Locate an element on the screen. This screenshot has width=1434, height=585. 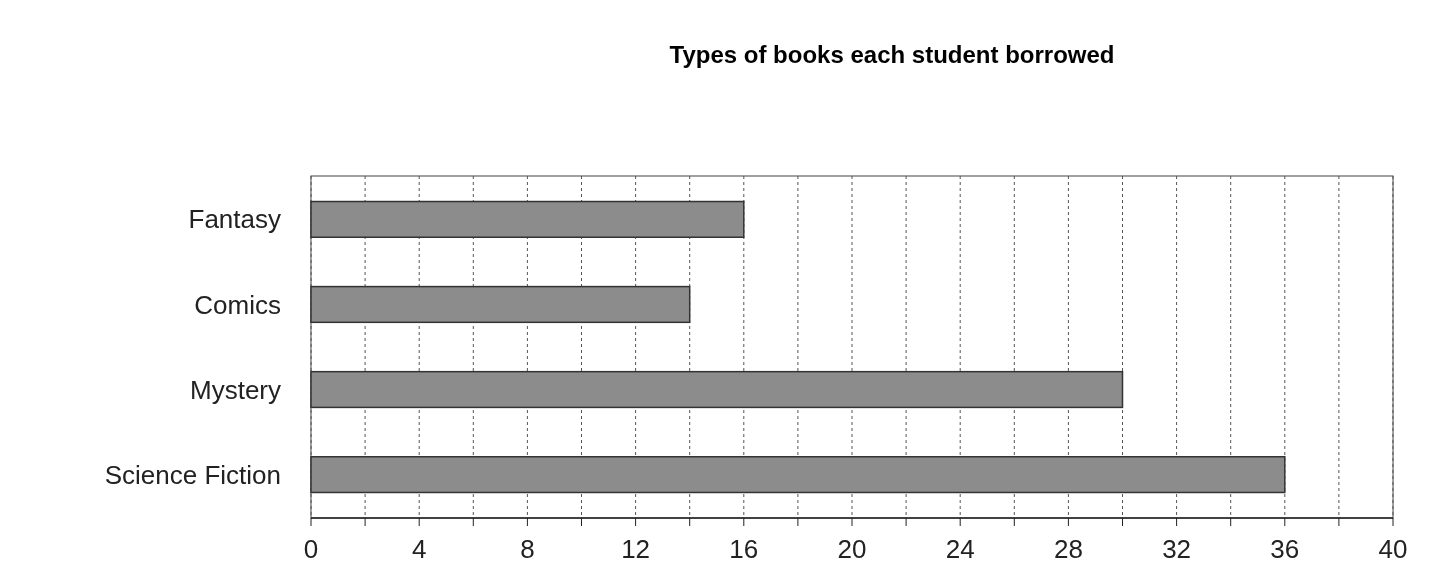
y-tick-label: Comics is located at coordinates (237, 304).